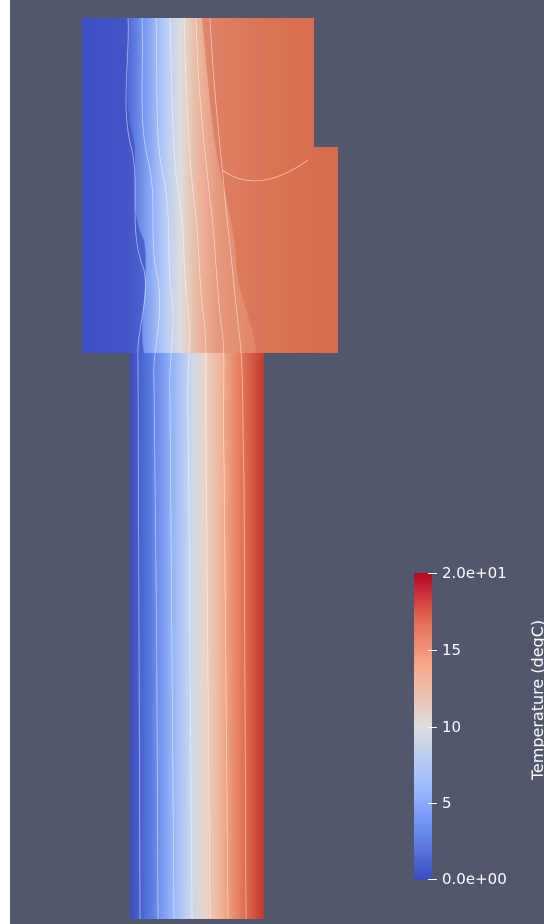 This screenshot has width=544, height=924. What do you see at coordinates (452, 650) in the screenshot?
I see `colorbar-label-15: 15` at bounding box center [452, 650].